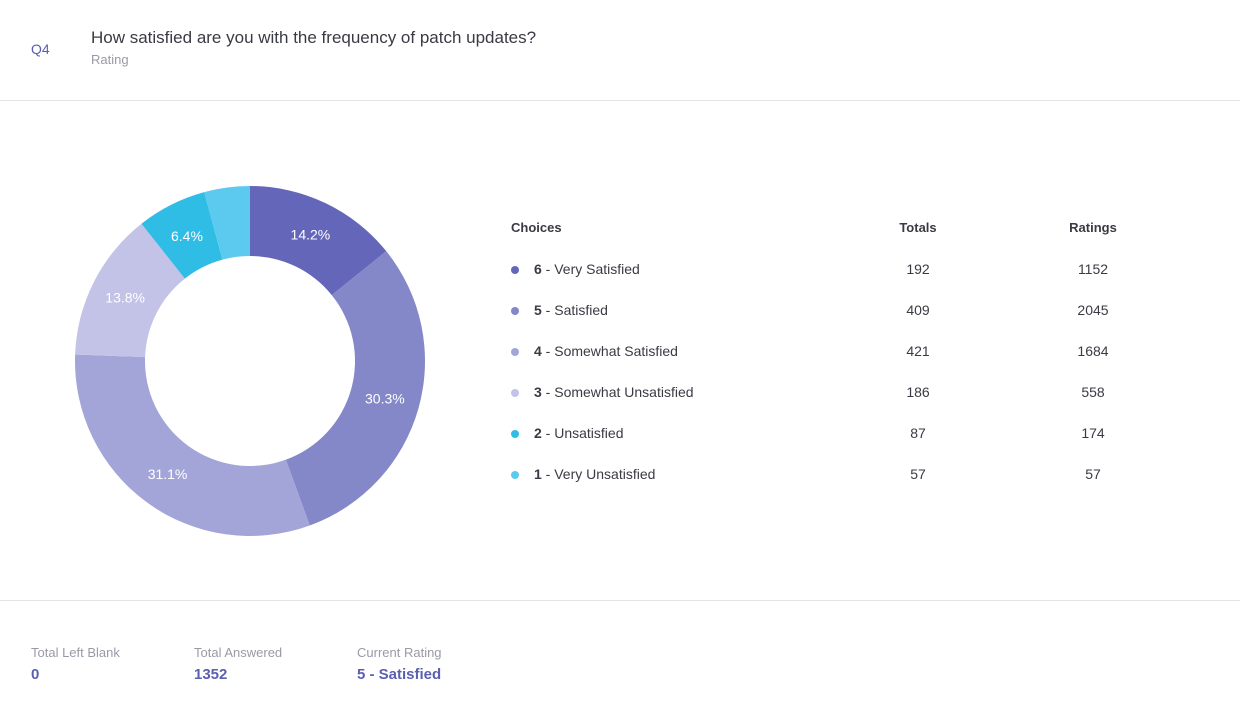 This screenshot has height=728, width=1240. Describe the element at coordinates (598, 474) in the screenshot. I see `choice-text: - Very Unsatisfied` at that location.